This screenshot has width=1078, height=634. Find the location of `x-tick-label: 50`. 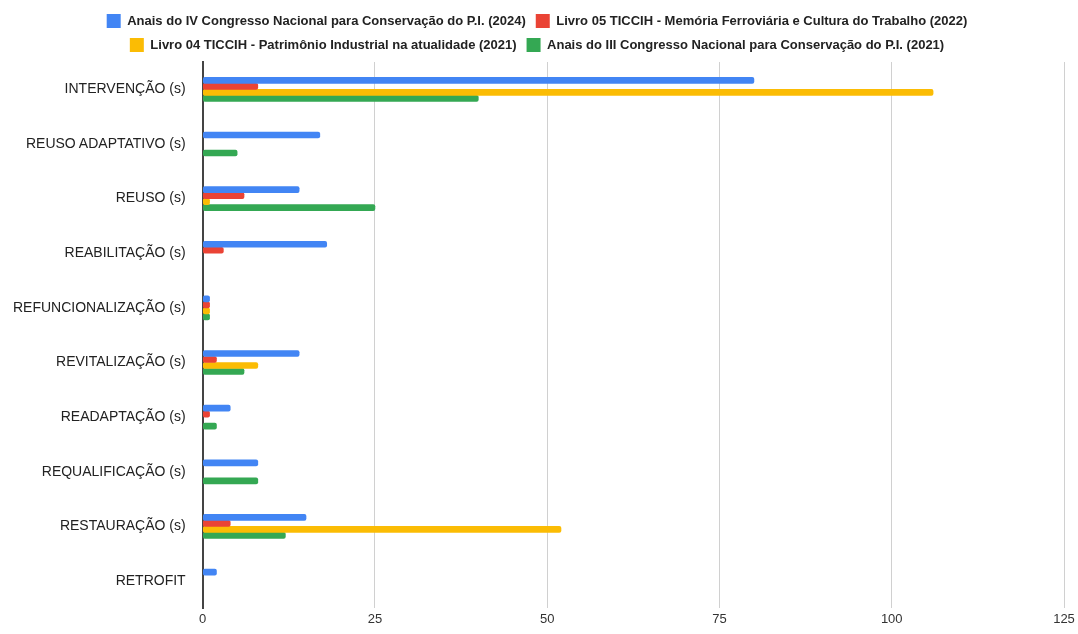

x-tick-label: 50 is located at coordinates (547, 618).